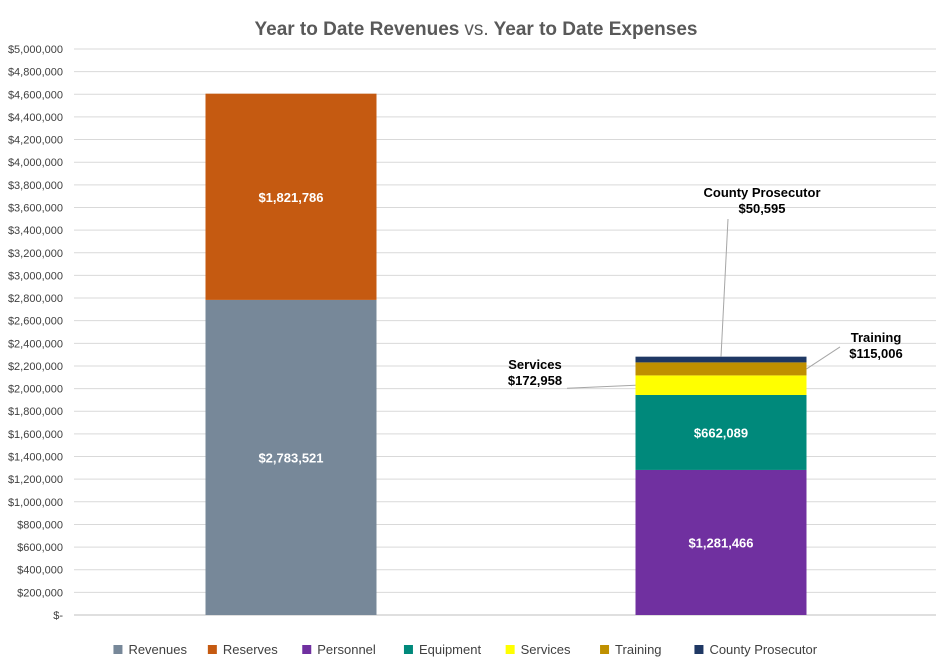 The height and width of the screenshot is (672, 944). I want to click on legend-item: Personnel, so click(339, 649).